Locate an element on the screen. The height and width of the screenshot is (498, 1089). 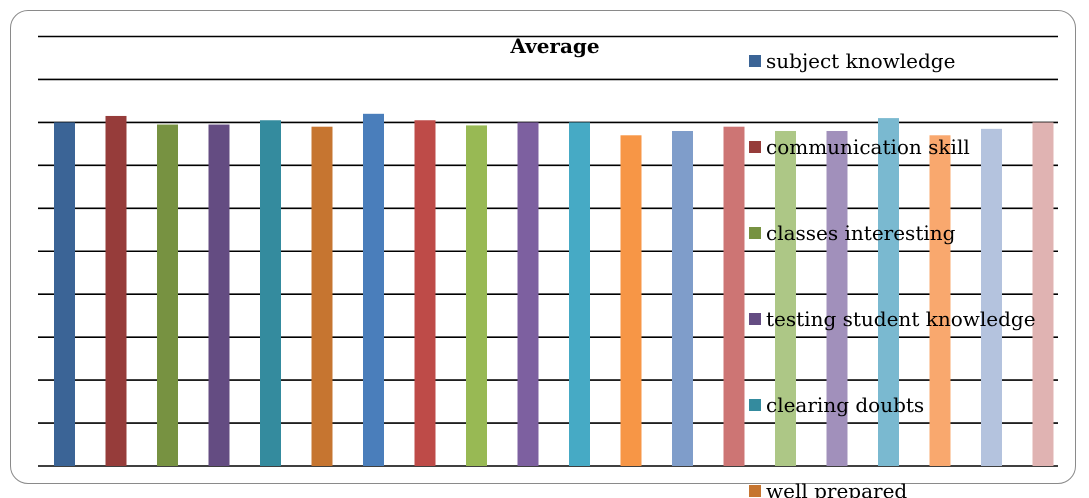
legend-item: communication skill is located at coordinates (859, 147).